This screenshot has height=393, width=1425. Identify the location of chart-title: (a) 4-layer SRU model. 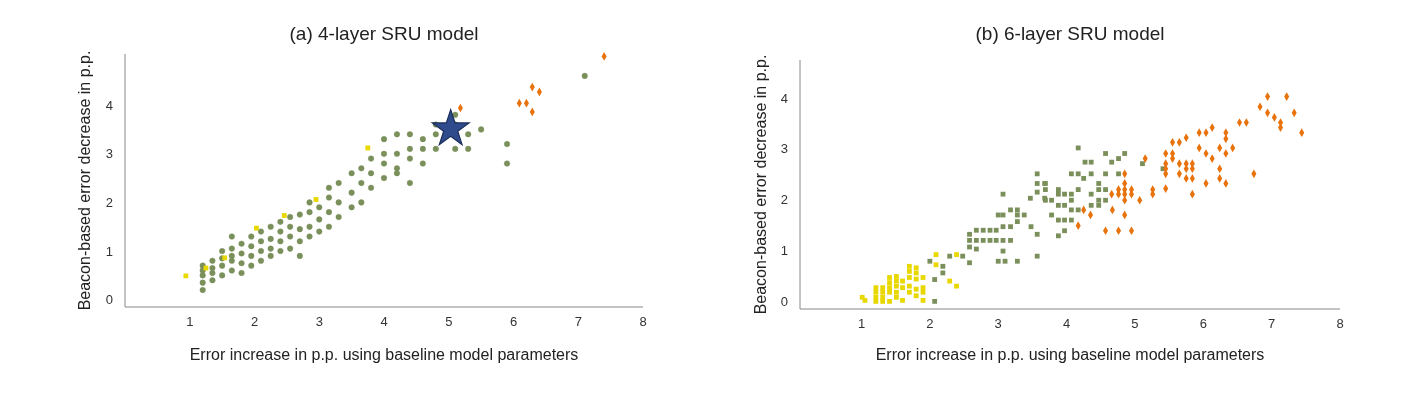
(384, 33).